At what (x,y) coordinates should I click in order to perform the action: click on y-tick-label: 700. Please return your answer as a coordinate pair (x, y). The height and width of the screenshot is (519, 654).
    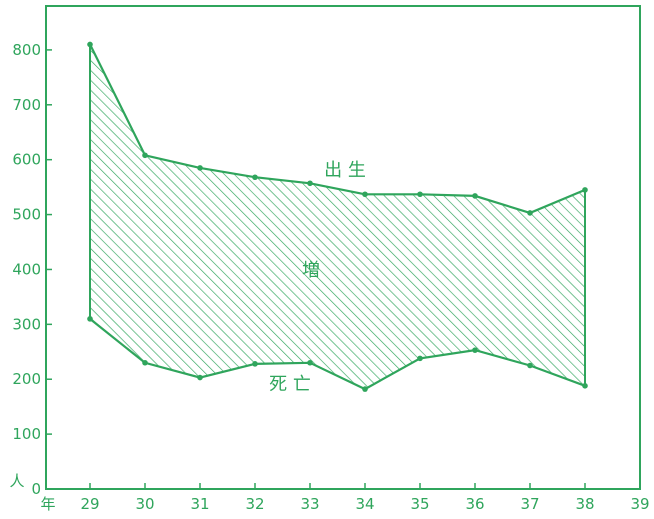
    Looking at the image, I should click on (26, 105).